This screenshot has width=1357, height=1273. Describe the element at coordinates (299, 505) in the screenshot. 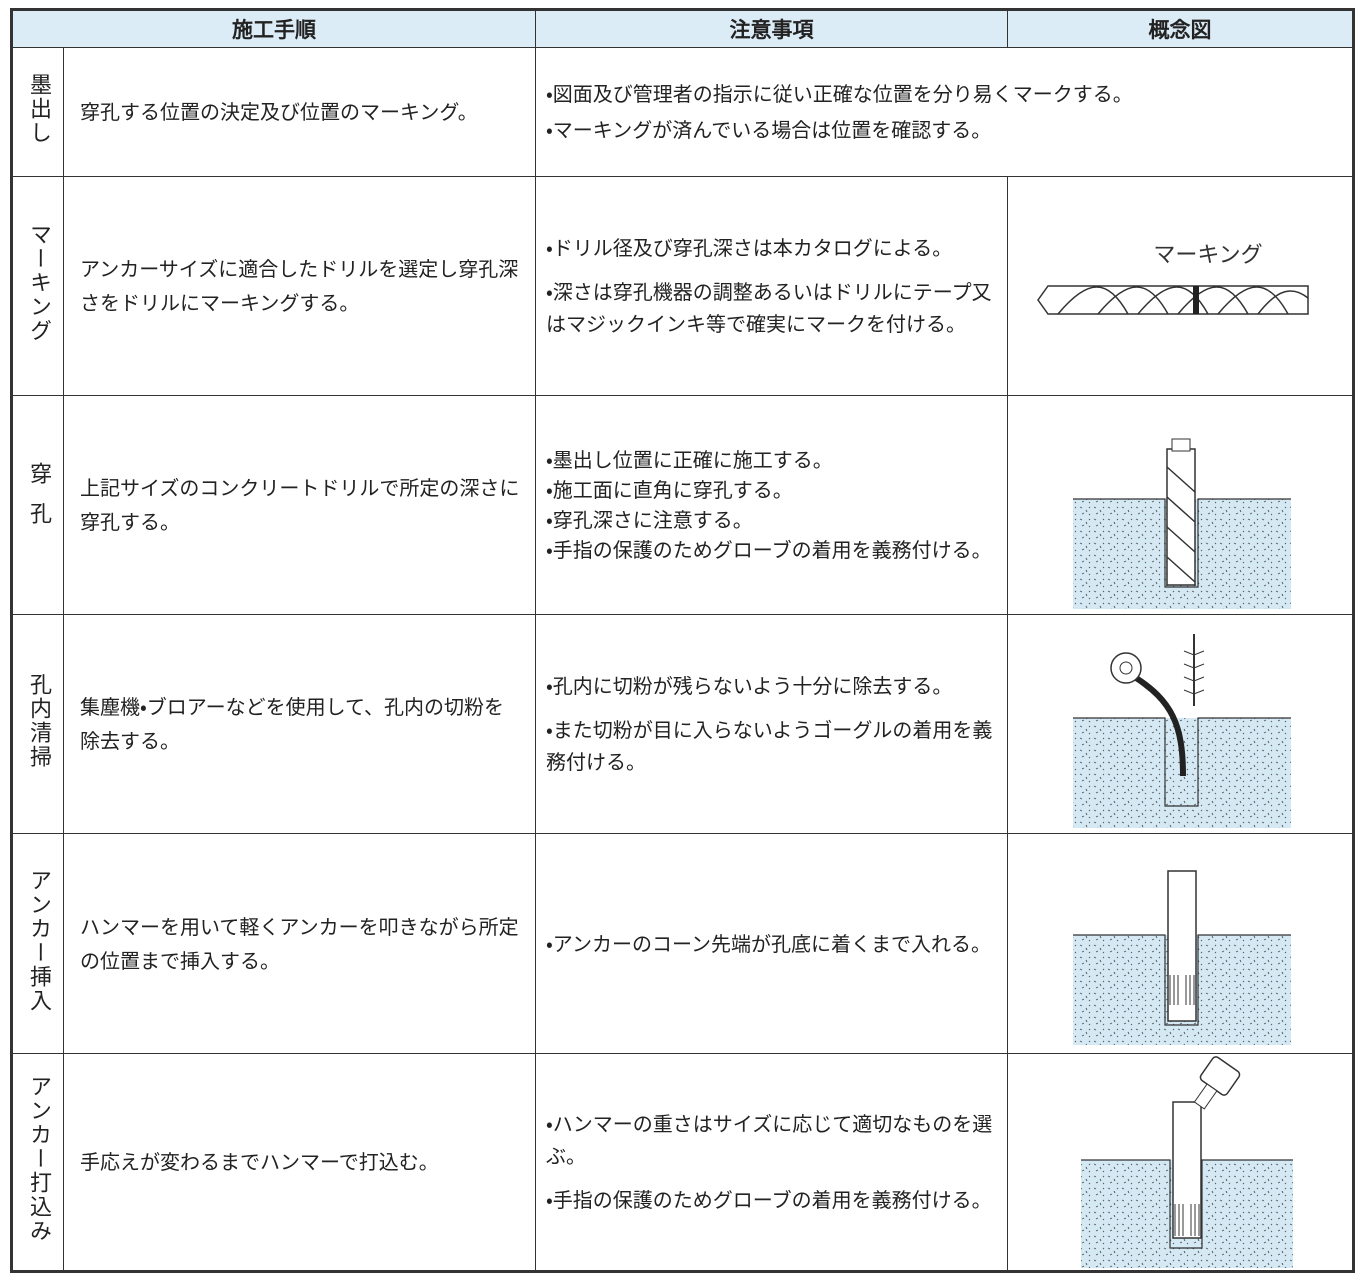

I see `procedure: 上記サイズのコンクリートドリルで所定の深さに穿孔する。` at that location.